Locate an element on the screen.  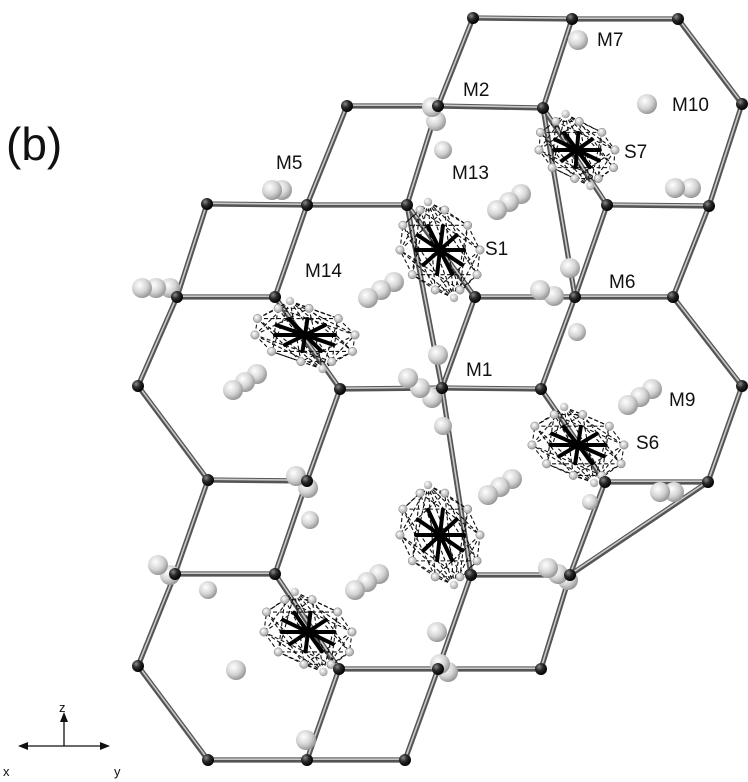
bond-highlight-d4-e4 is located at coordinates (558, 342).